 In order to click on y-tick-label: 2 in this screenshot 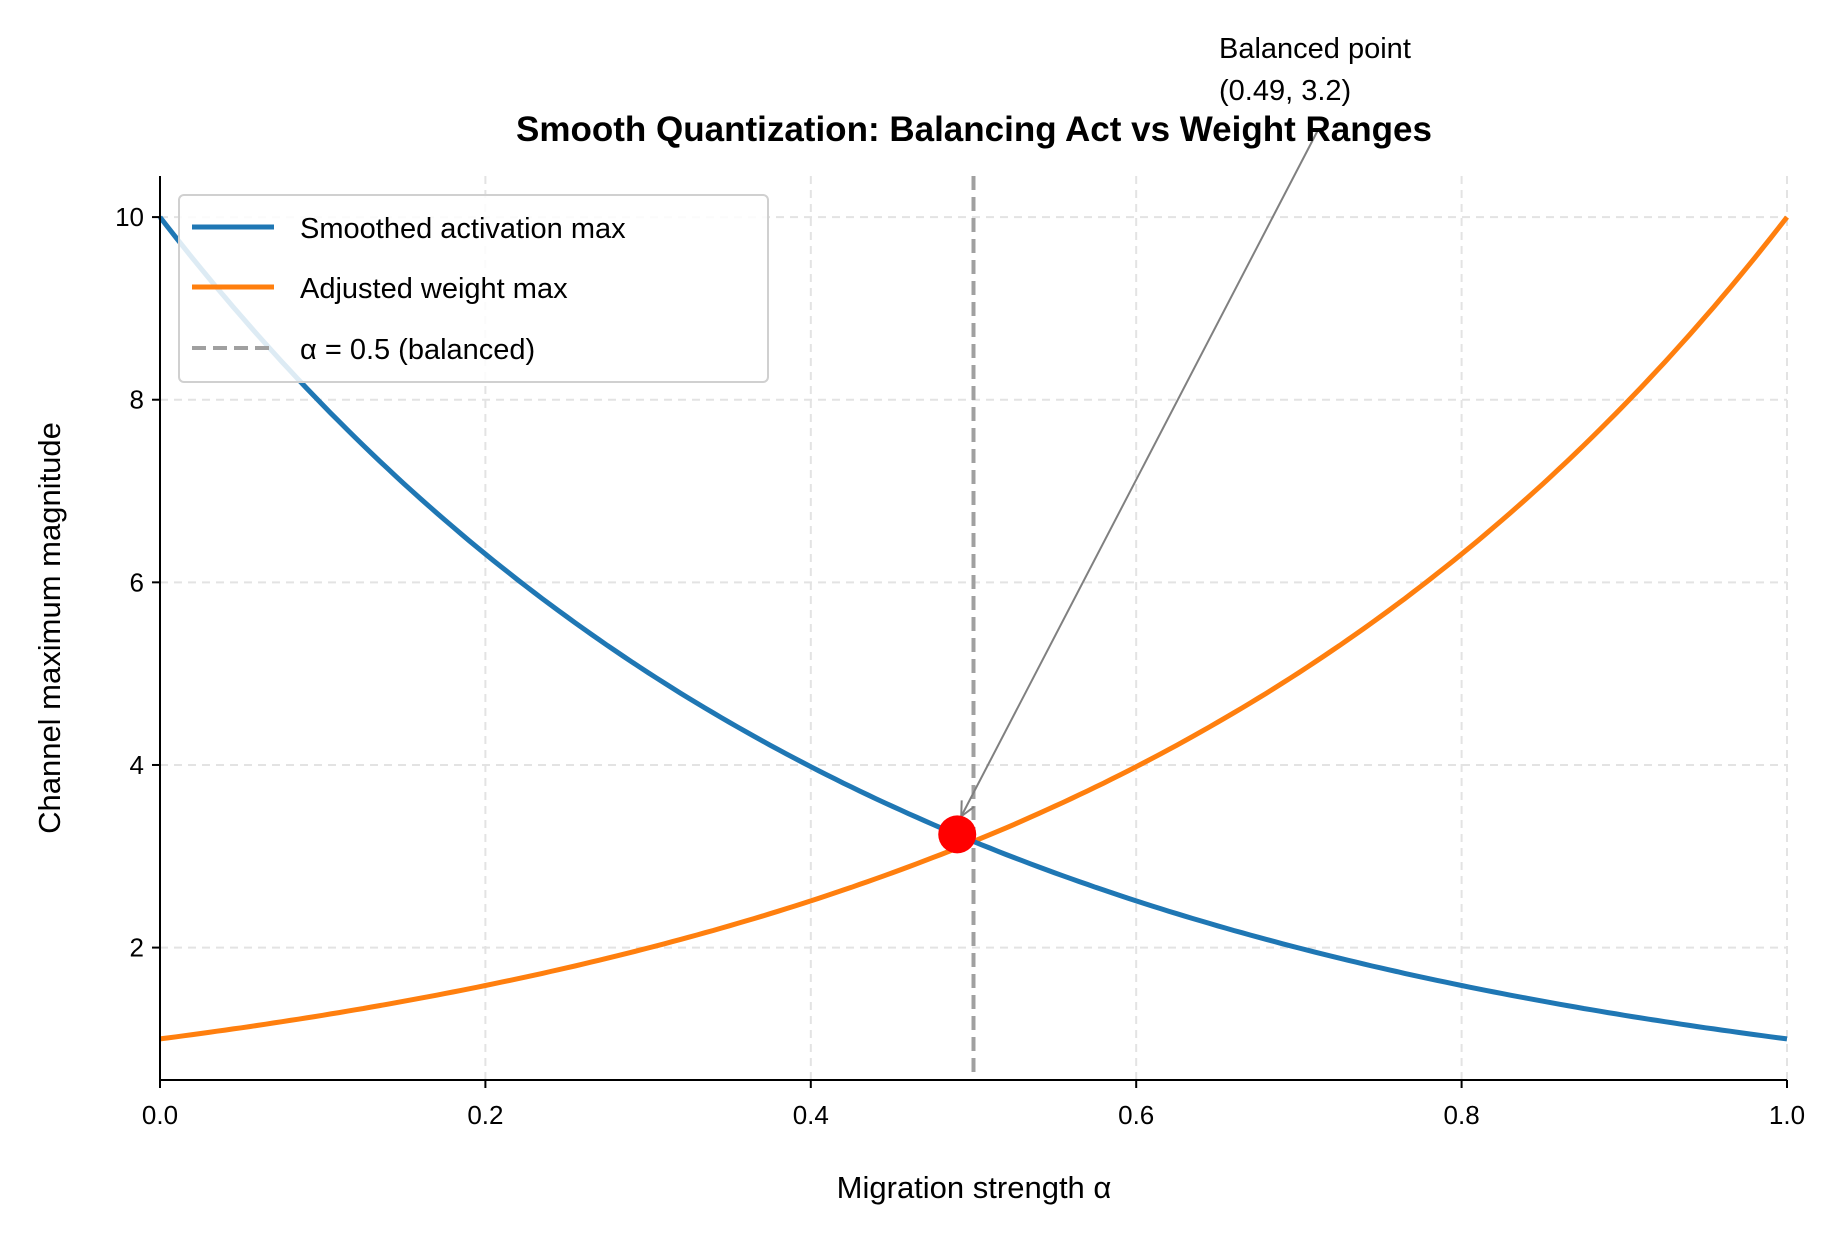, I will do `click(137, 948)`.